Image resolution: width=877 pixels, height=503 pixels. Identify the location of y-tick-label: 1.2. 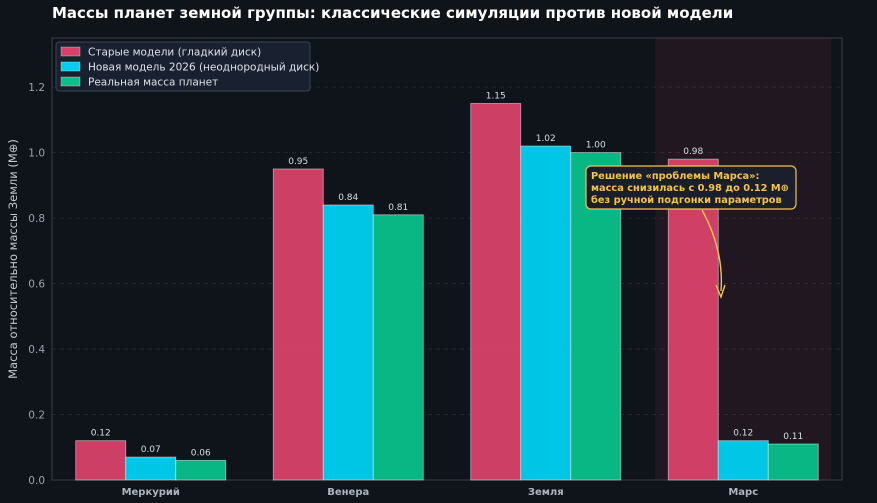
(36, 88).